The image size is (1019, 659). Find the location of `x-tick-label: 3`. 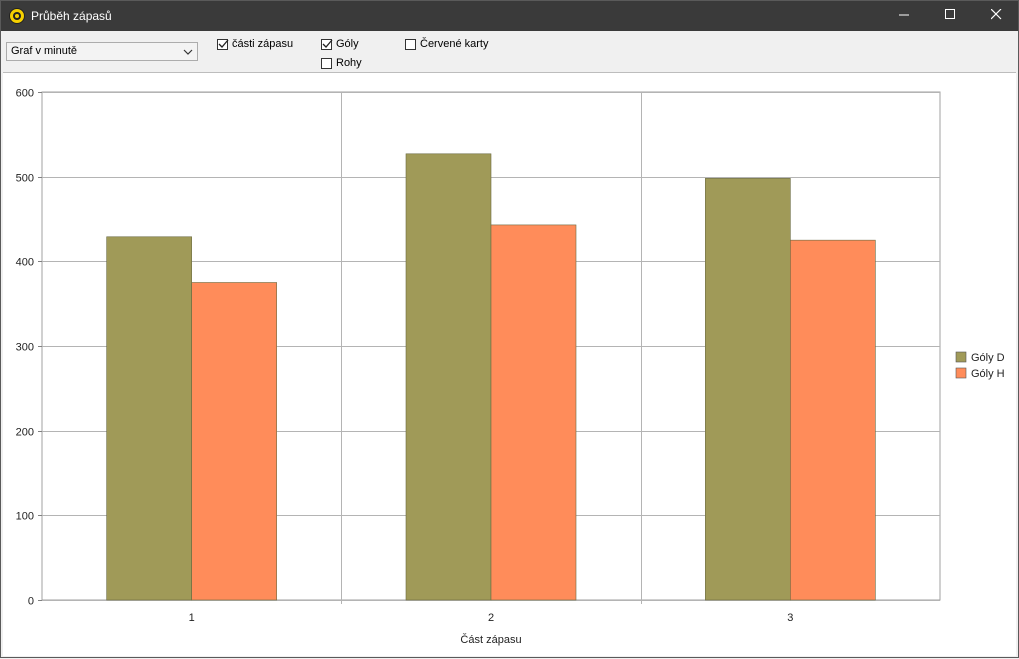

x-tick-label: 3 is located at coordinates (790, 618).